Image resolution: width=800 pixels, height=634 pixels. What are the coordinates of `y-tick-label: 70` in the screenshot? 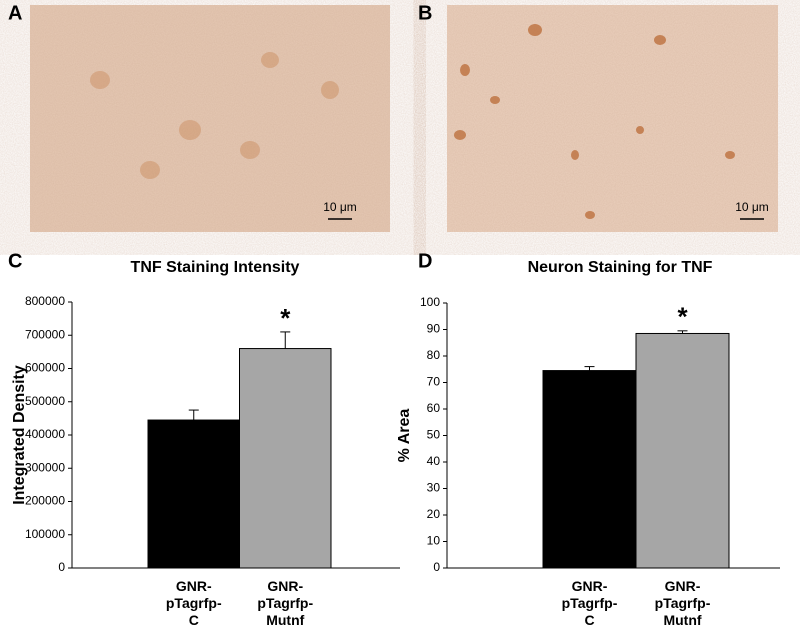 It's located at (434, 382).